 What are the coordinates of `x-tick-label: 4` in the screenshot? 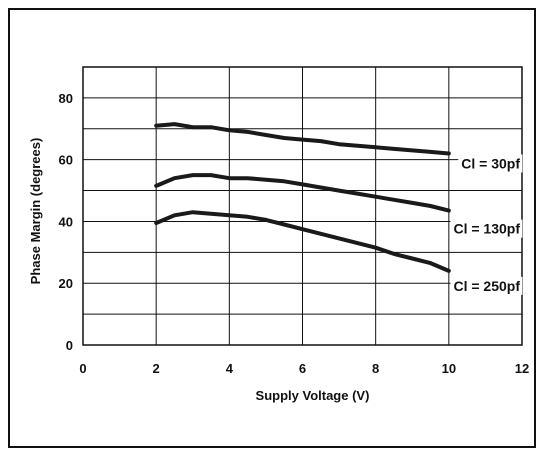 It's located at (230, 368).